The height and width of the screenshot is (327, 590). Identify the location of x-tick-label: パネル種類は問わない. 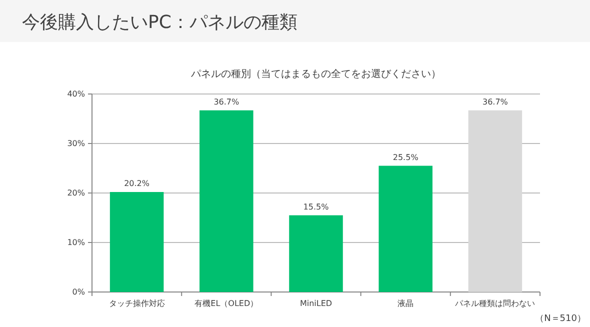
(495, 303).